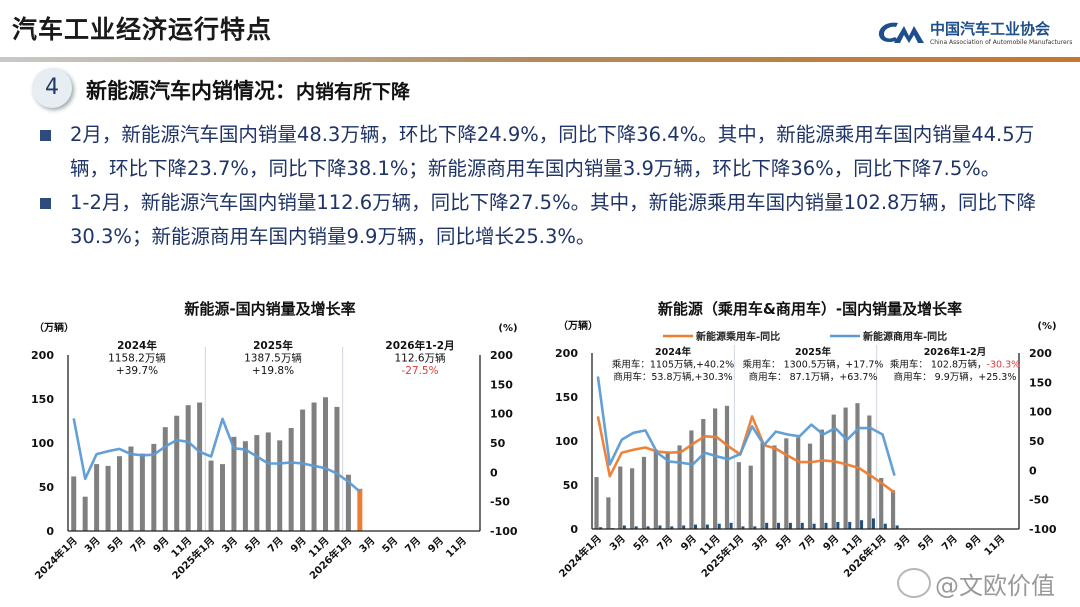  Describe the element at coordinates (901, 32) in the screenshot. I see `caam-logo-icon` at that location.